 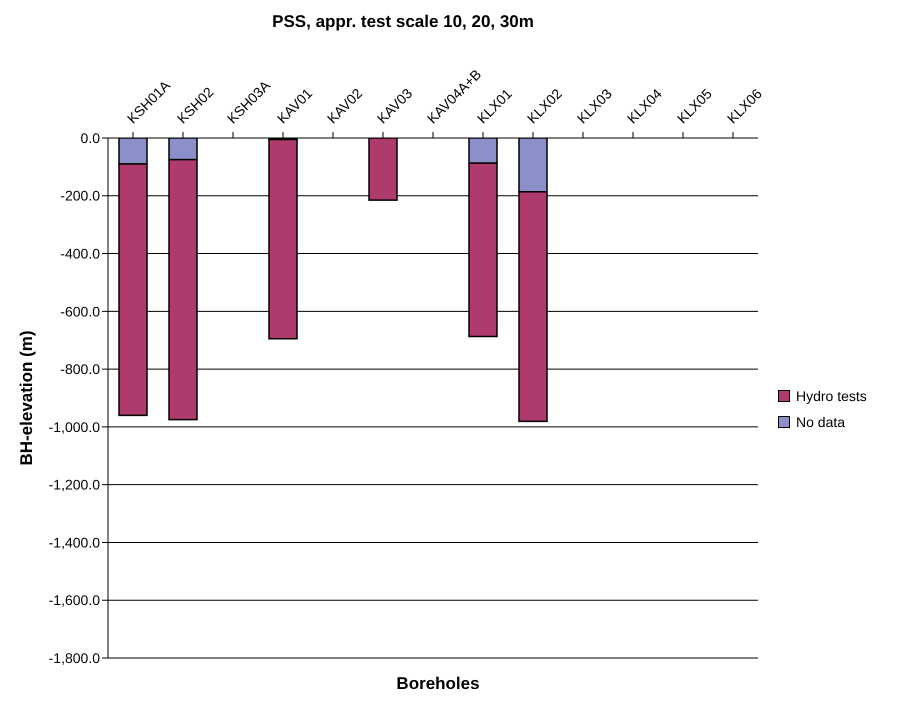 What do you see at coordinates (403, 22) in the screenshot?
I see `chart-title: PSS, appr. test scale 10, 20, 30m` at bounding box center [403, 22].